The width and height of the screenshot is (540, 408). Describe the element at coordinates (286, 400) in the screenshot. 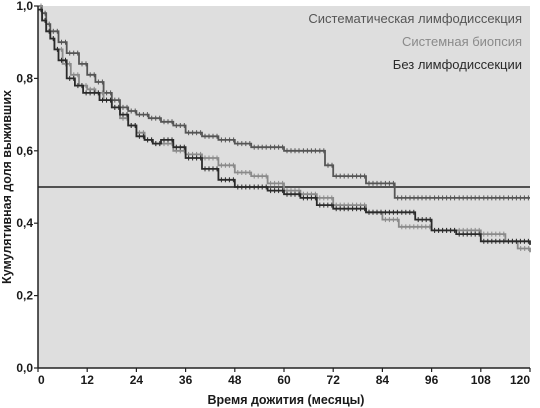

I see `x-axis-title: Время дожития (месяцы)` at that location.